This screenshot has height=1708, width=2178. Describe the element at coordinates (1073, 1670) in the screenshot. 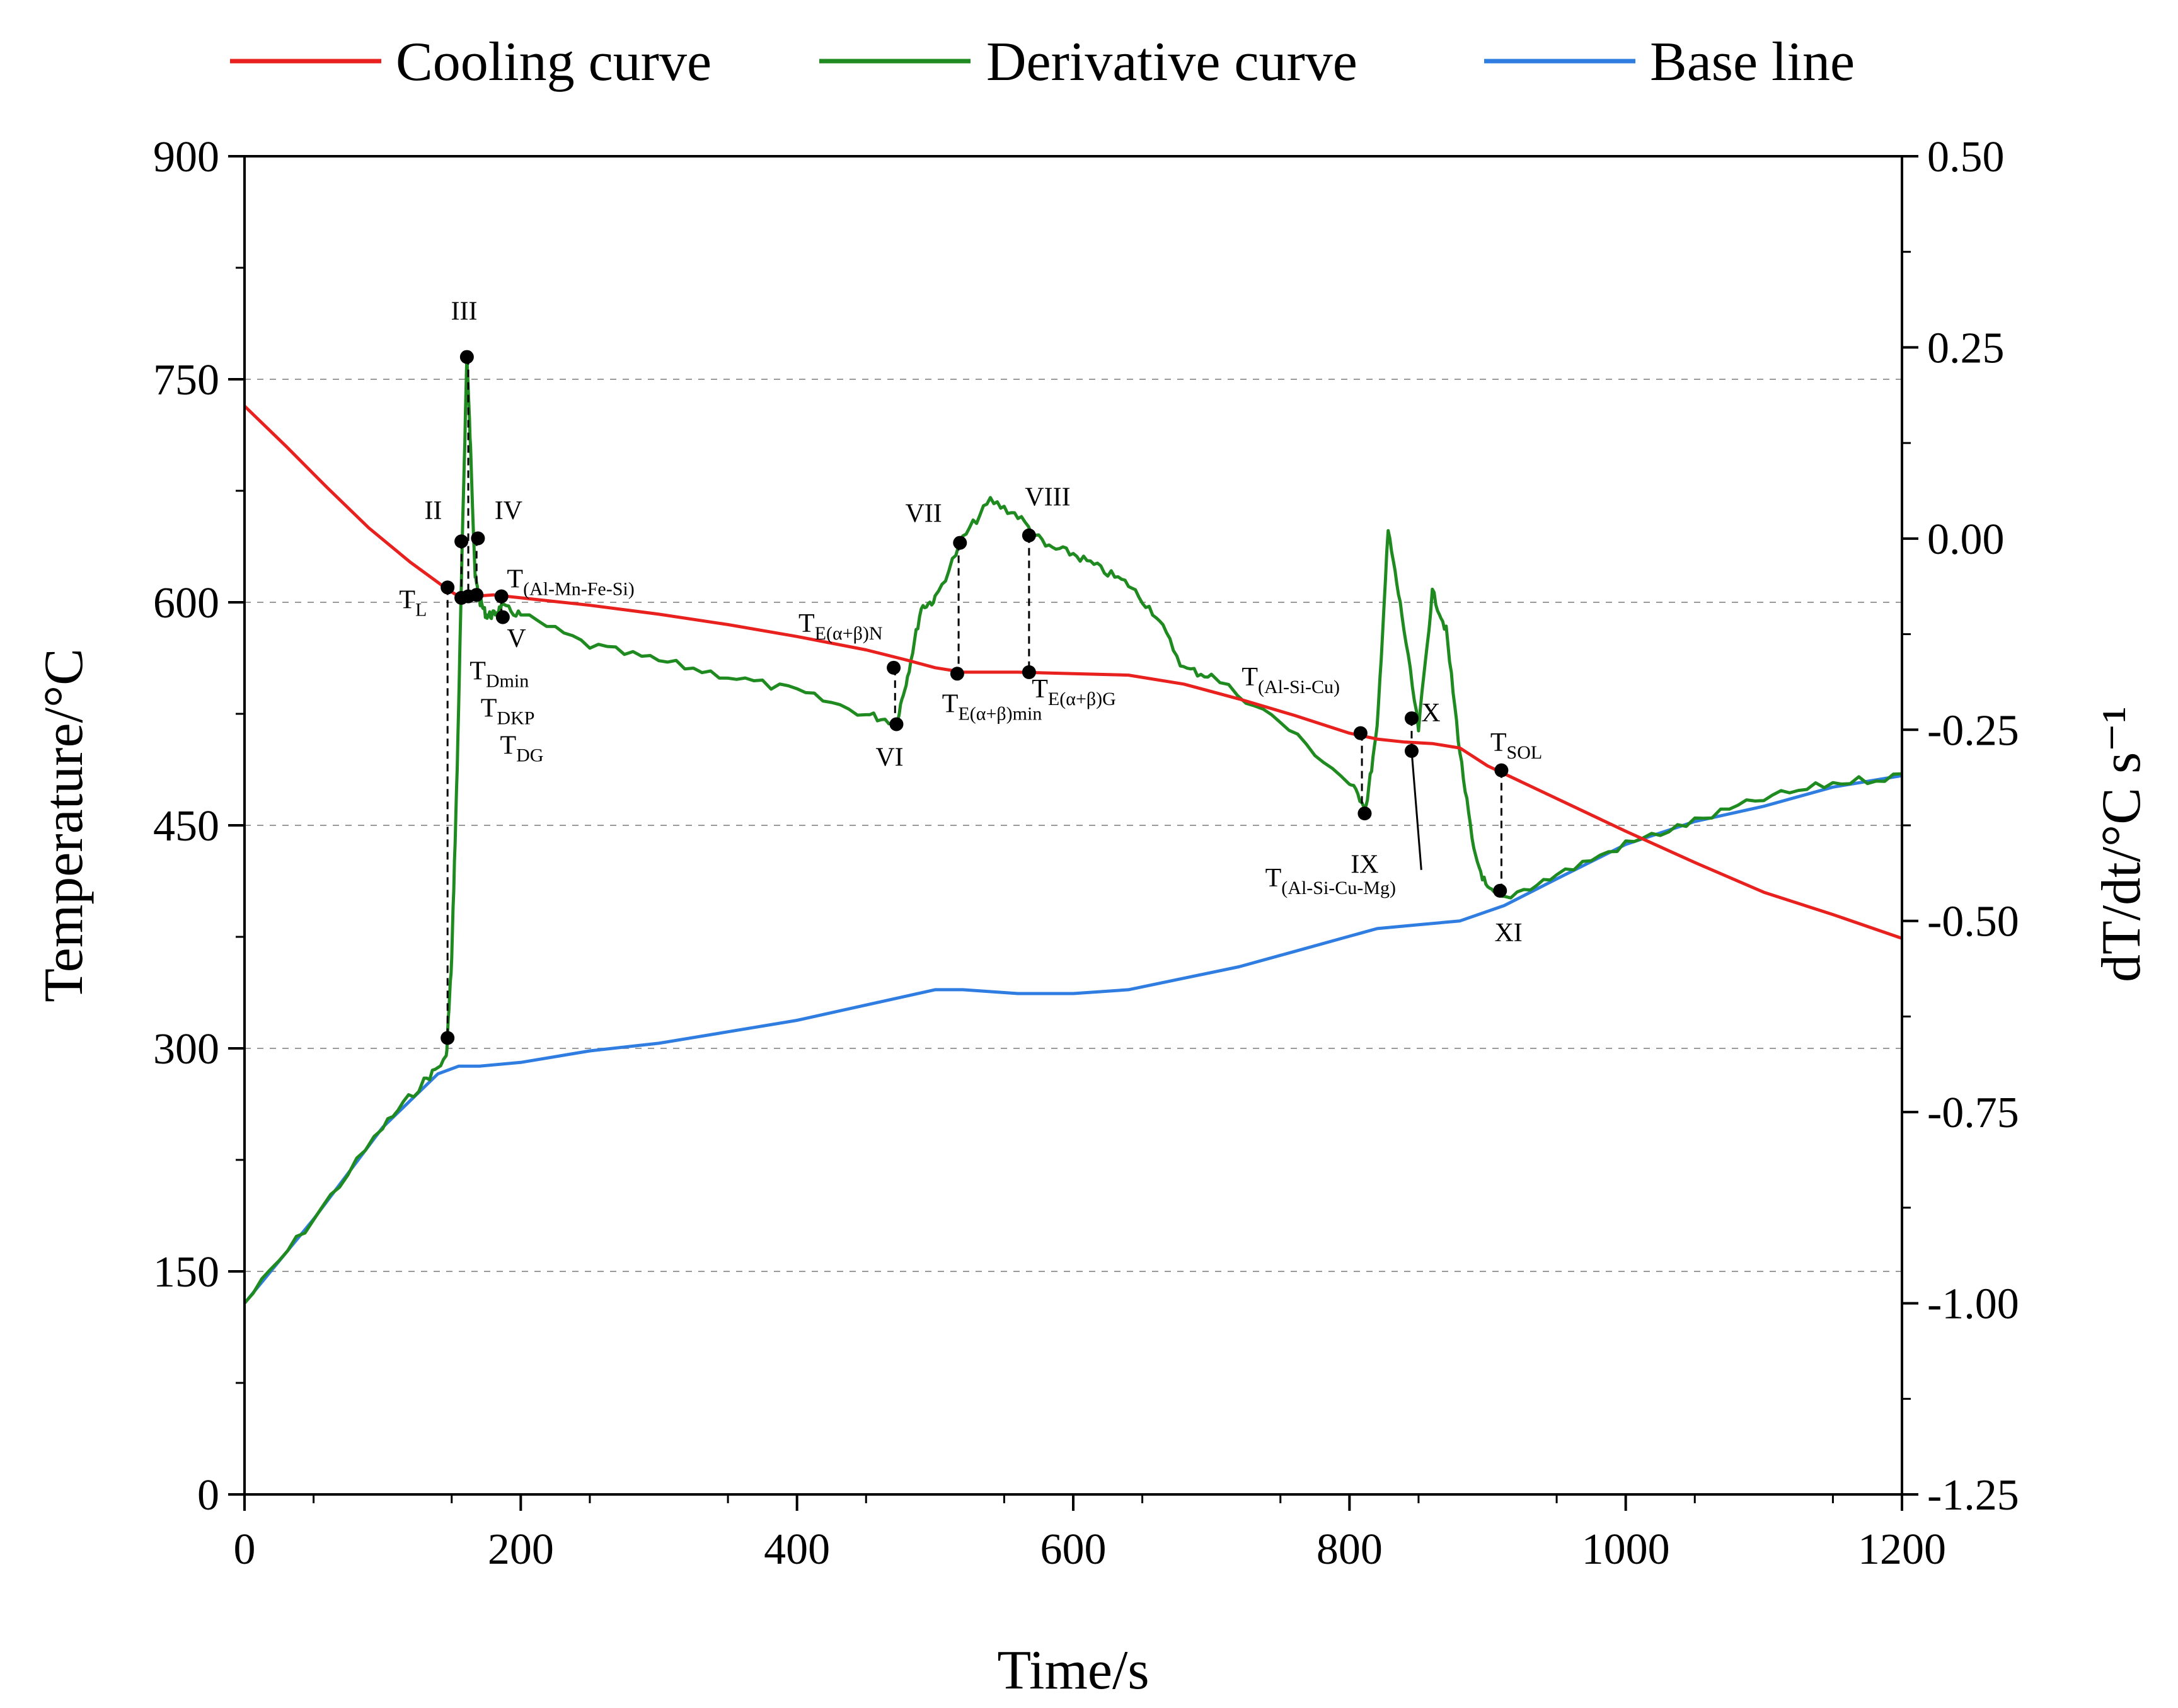

I see `x-axis-title: Time/s` at that location.